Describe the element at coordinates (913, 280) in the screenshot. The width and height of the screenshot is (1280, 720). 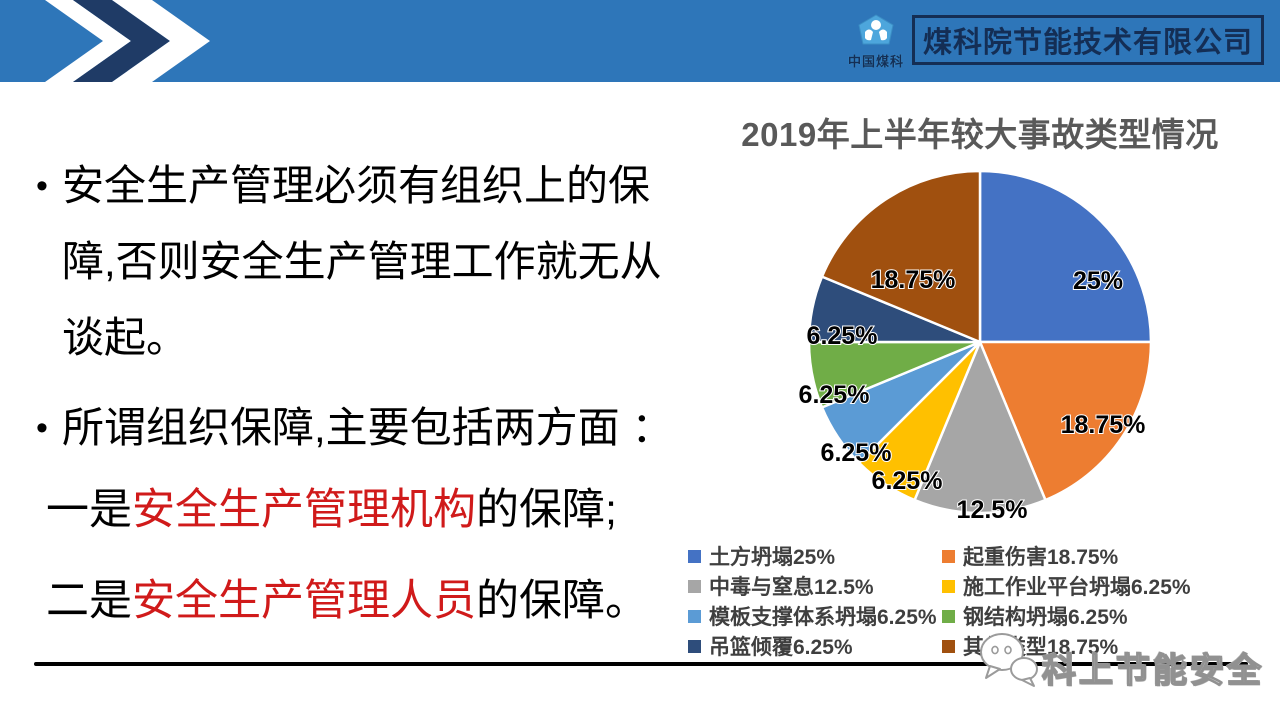
I see `pie-slice-label-7: 18.75%` at that location.